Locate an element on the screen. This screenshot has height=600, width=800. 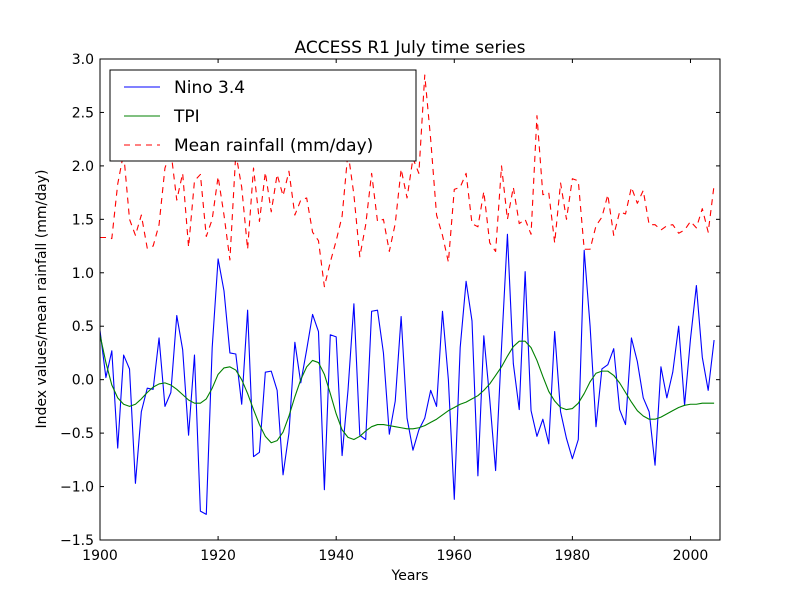
x-tick-label: 1980 is located at coordinates (573, 556).